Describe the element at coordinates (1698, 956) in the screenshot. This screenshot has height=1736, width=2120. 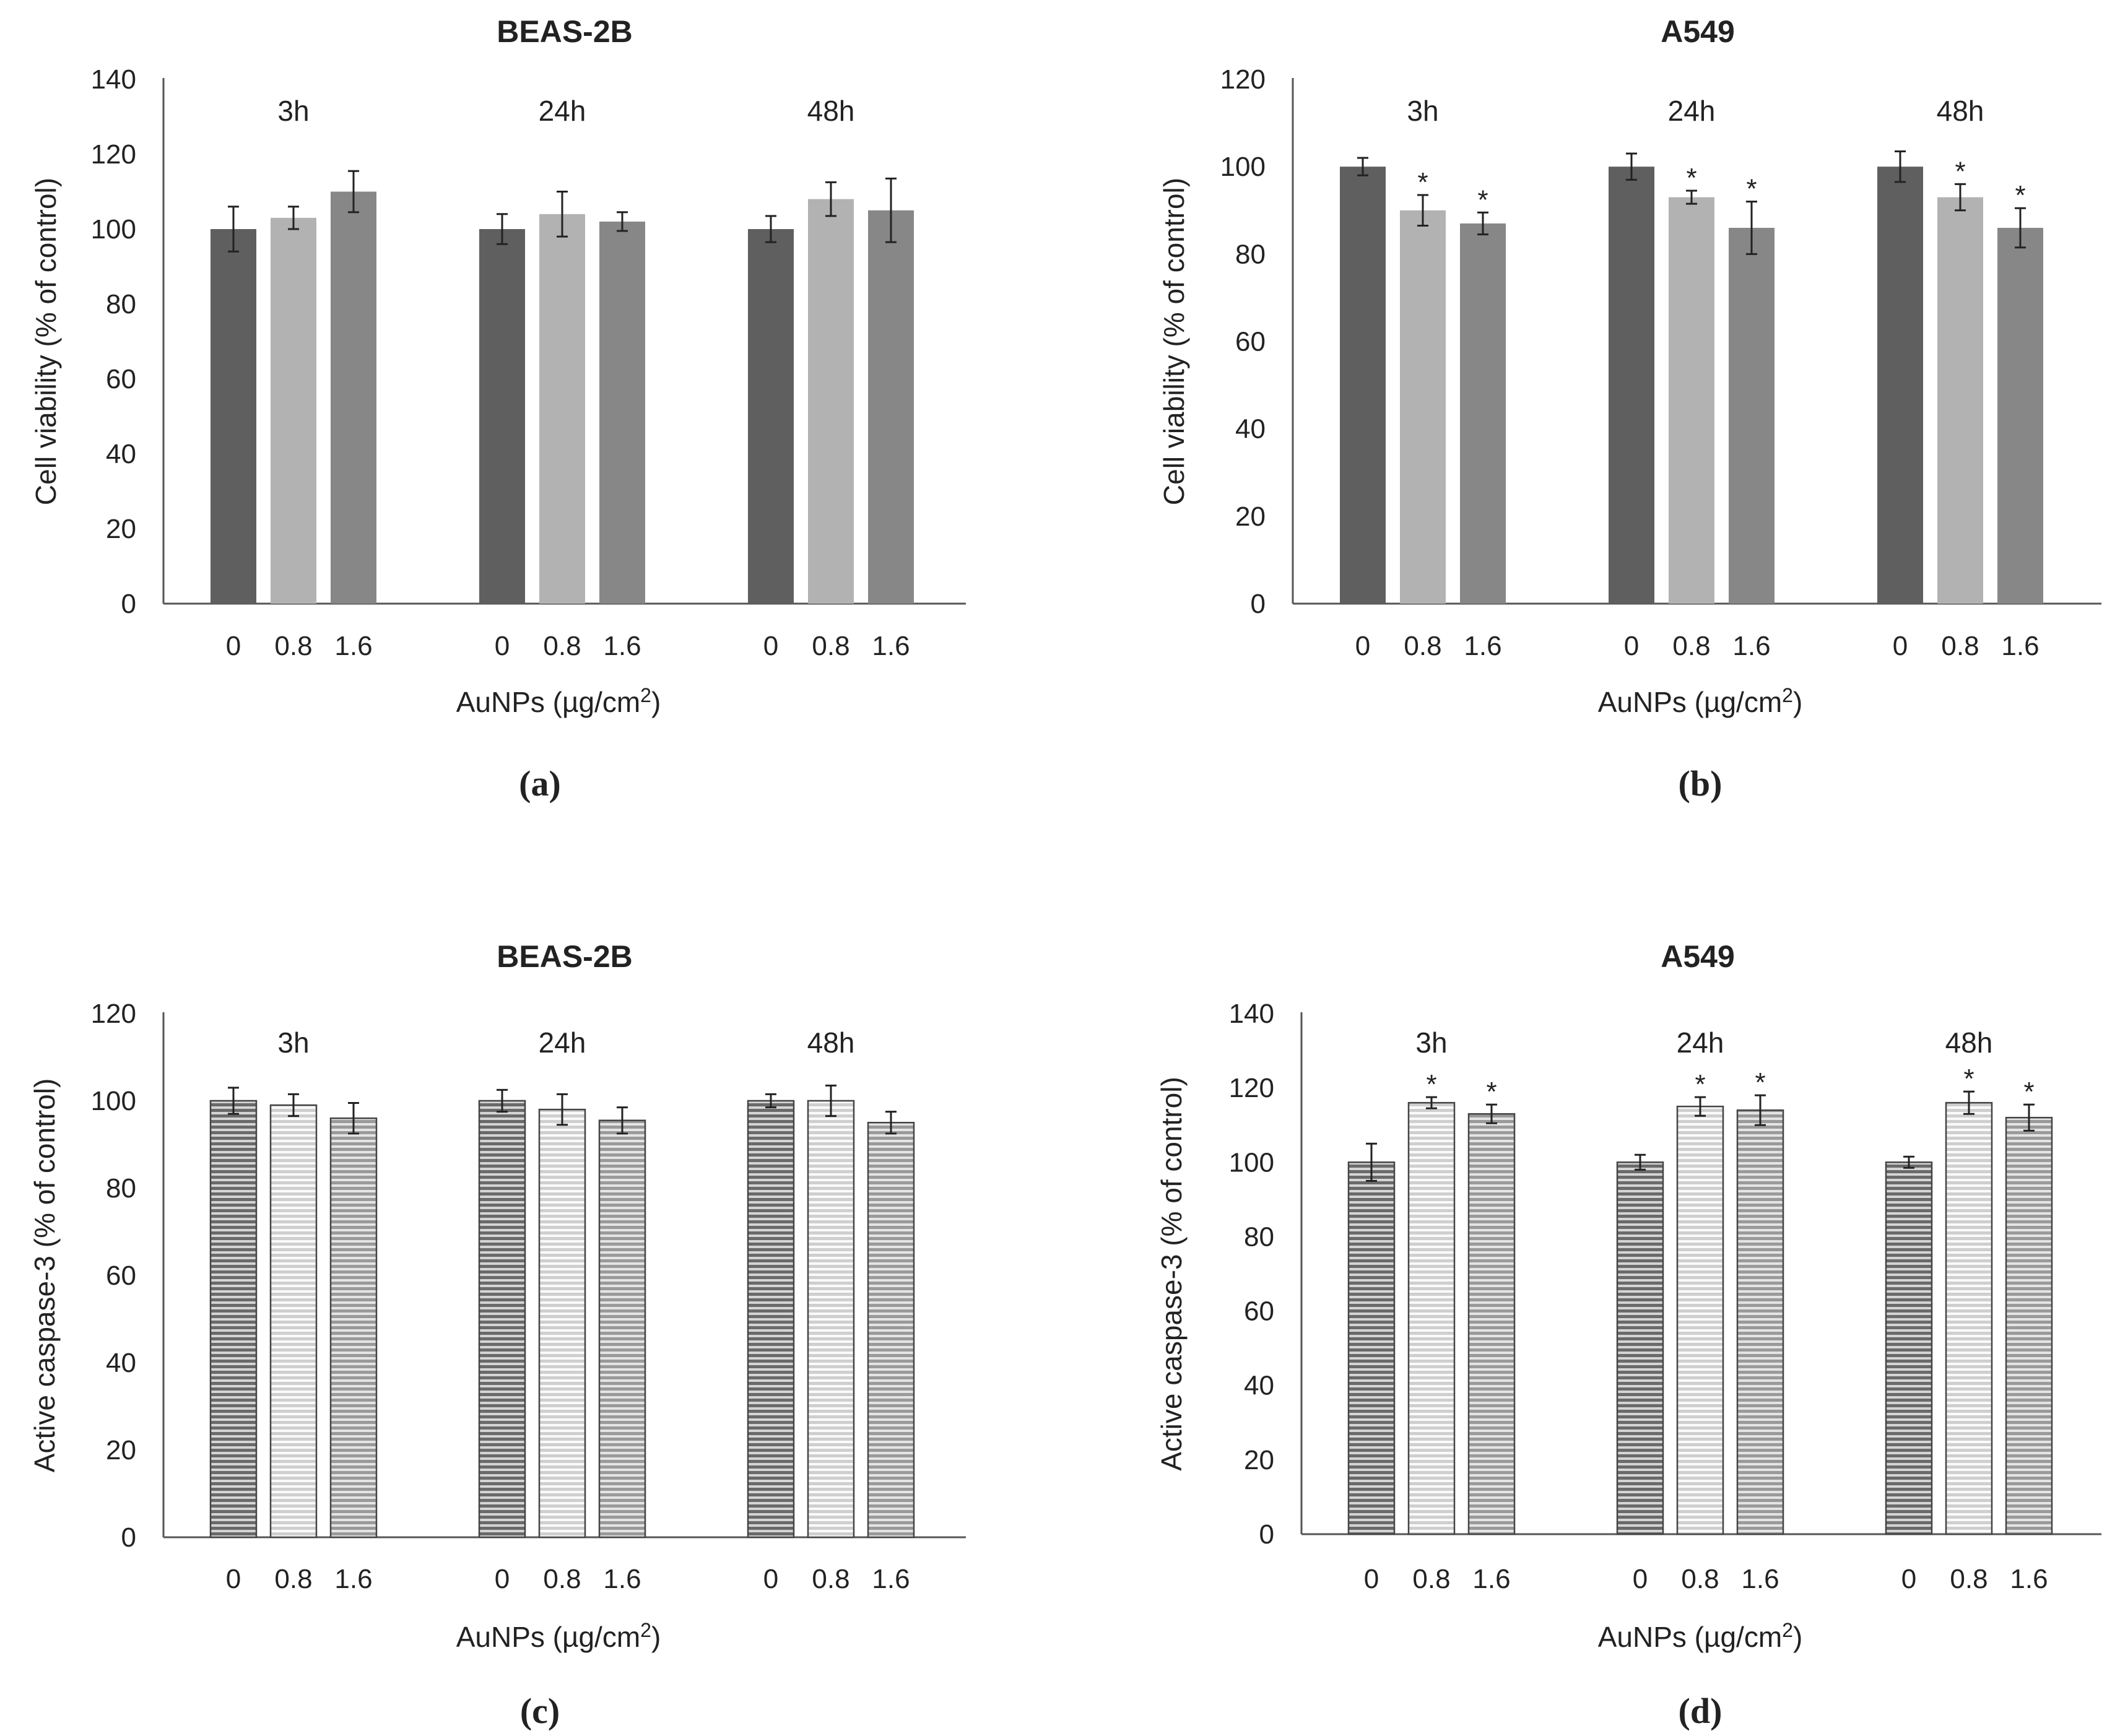
I see `chart-title: A549` at that location.